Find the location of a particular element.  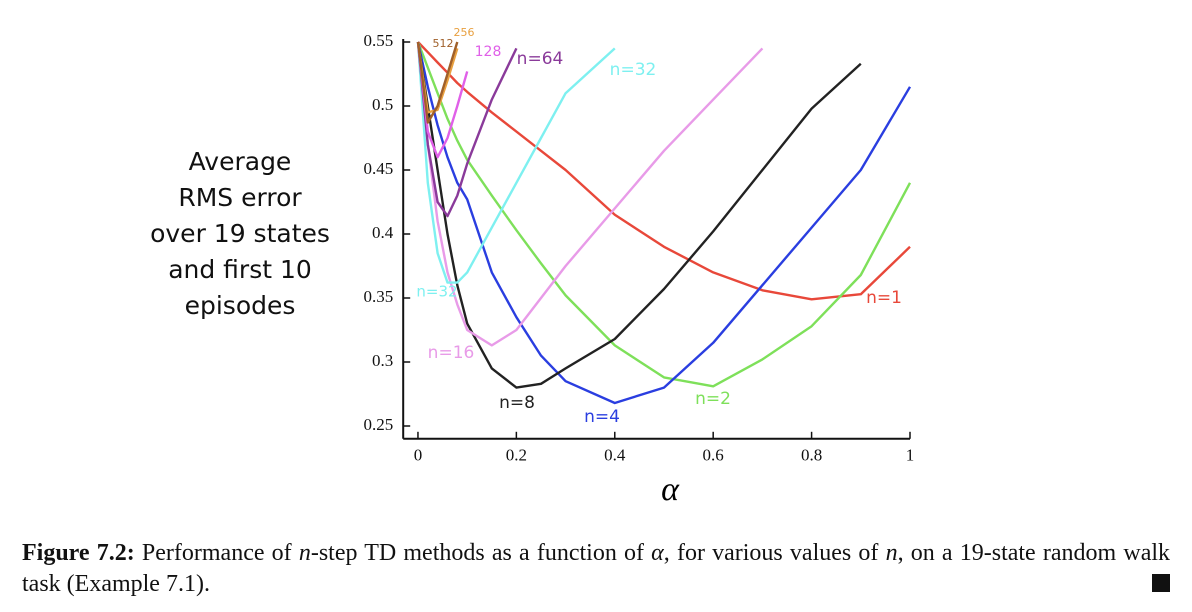

series-label: n=64 is located at coordinates (540, 59).